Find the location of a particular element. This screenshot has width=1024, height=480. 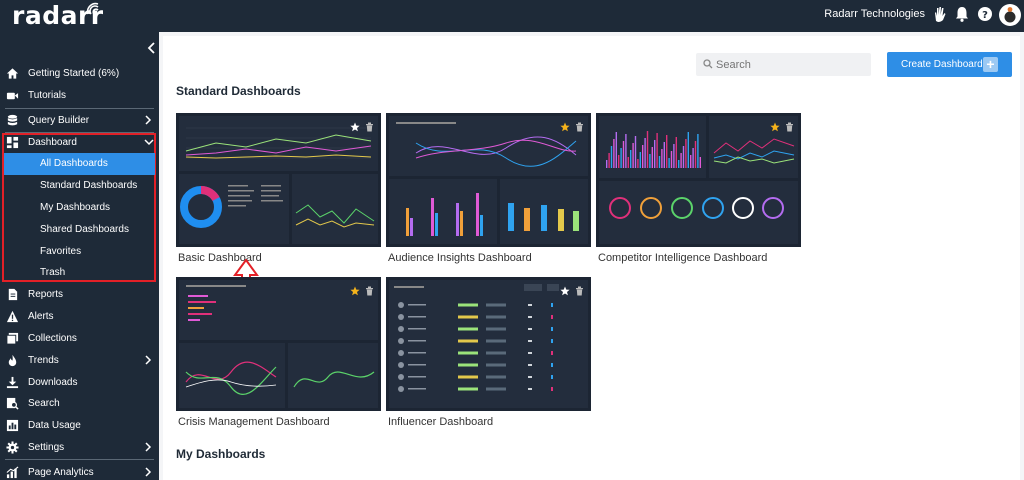

search-doc-icon is located at coordinates (12, 403).